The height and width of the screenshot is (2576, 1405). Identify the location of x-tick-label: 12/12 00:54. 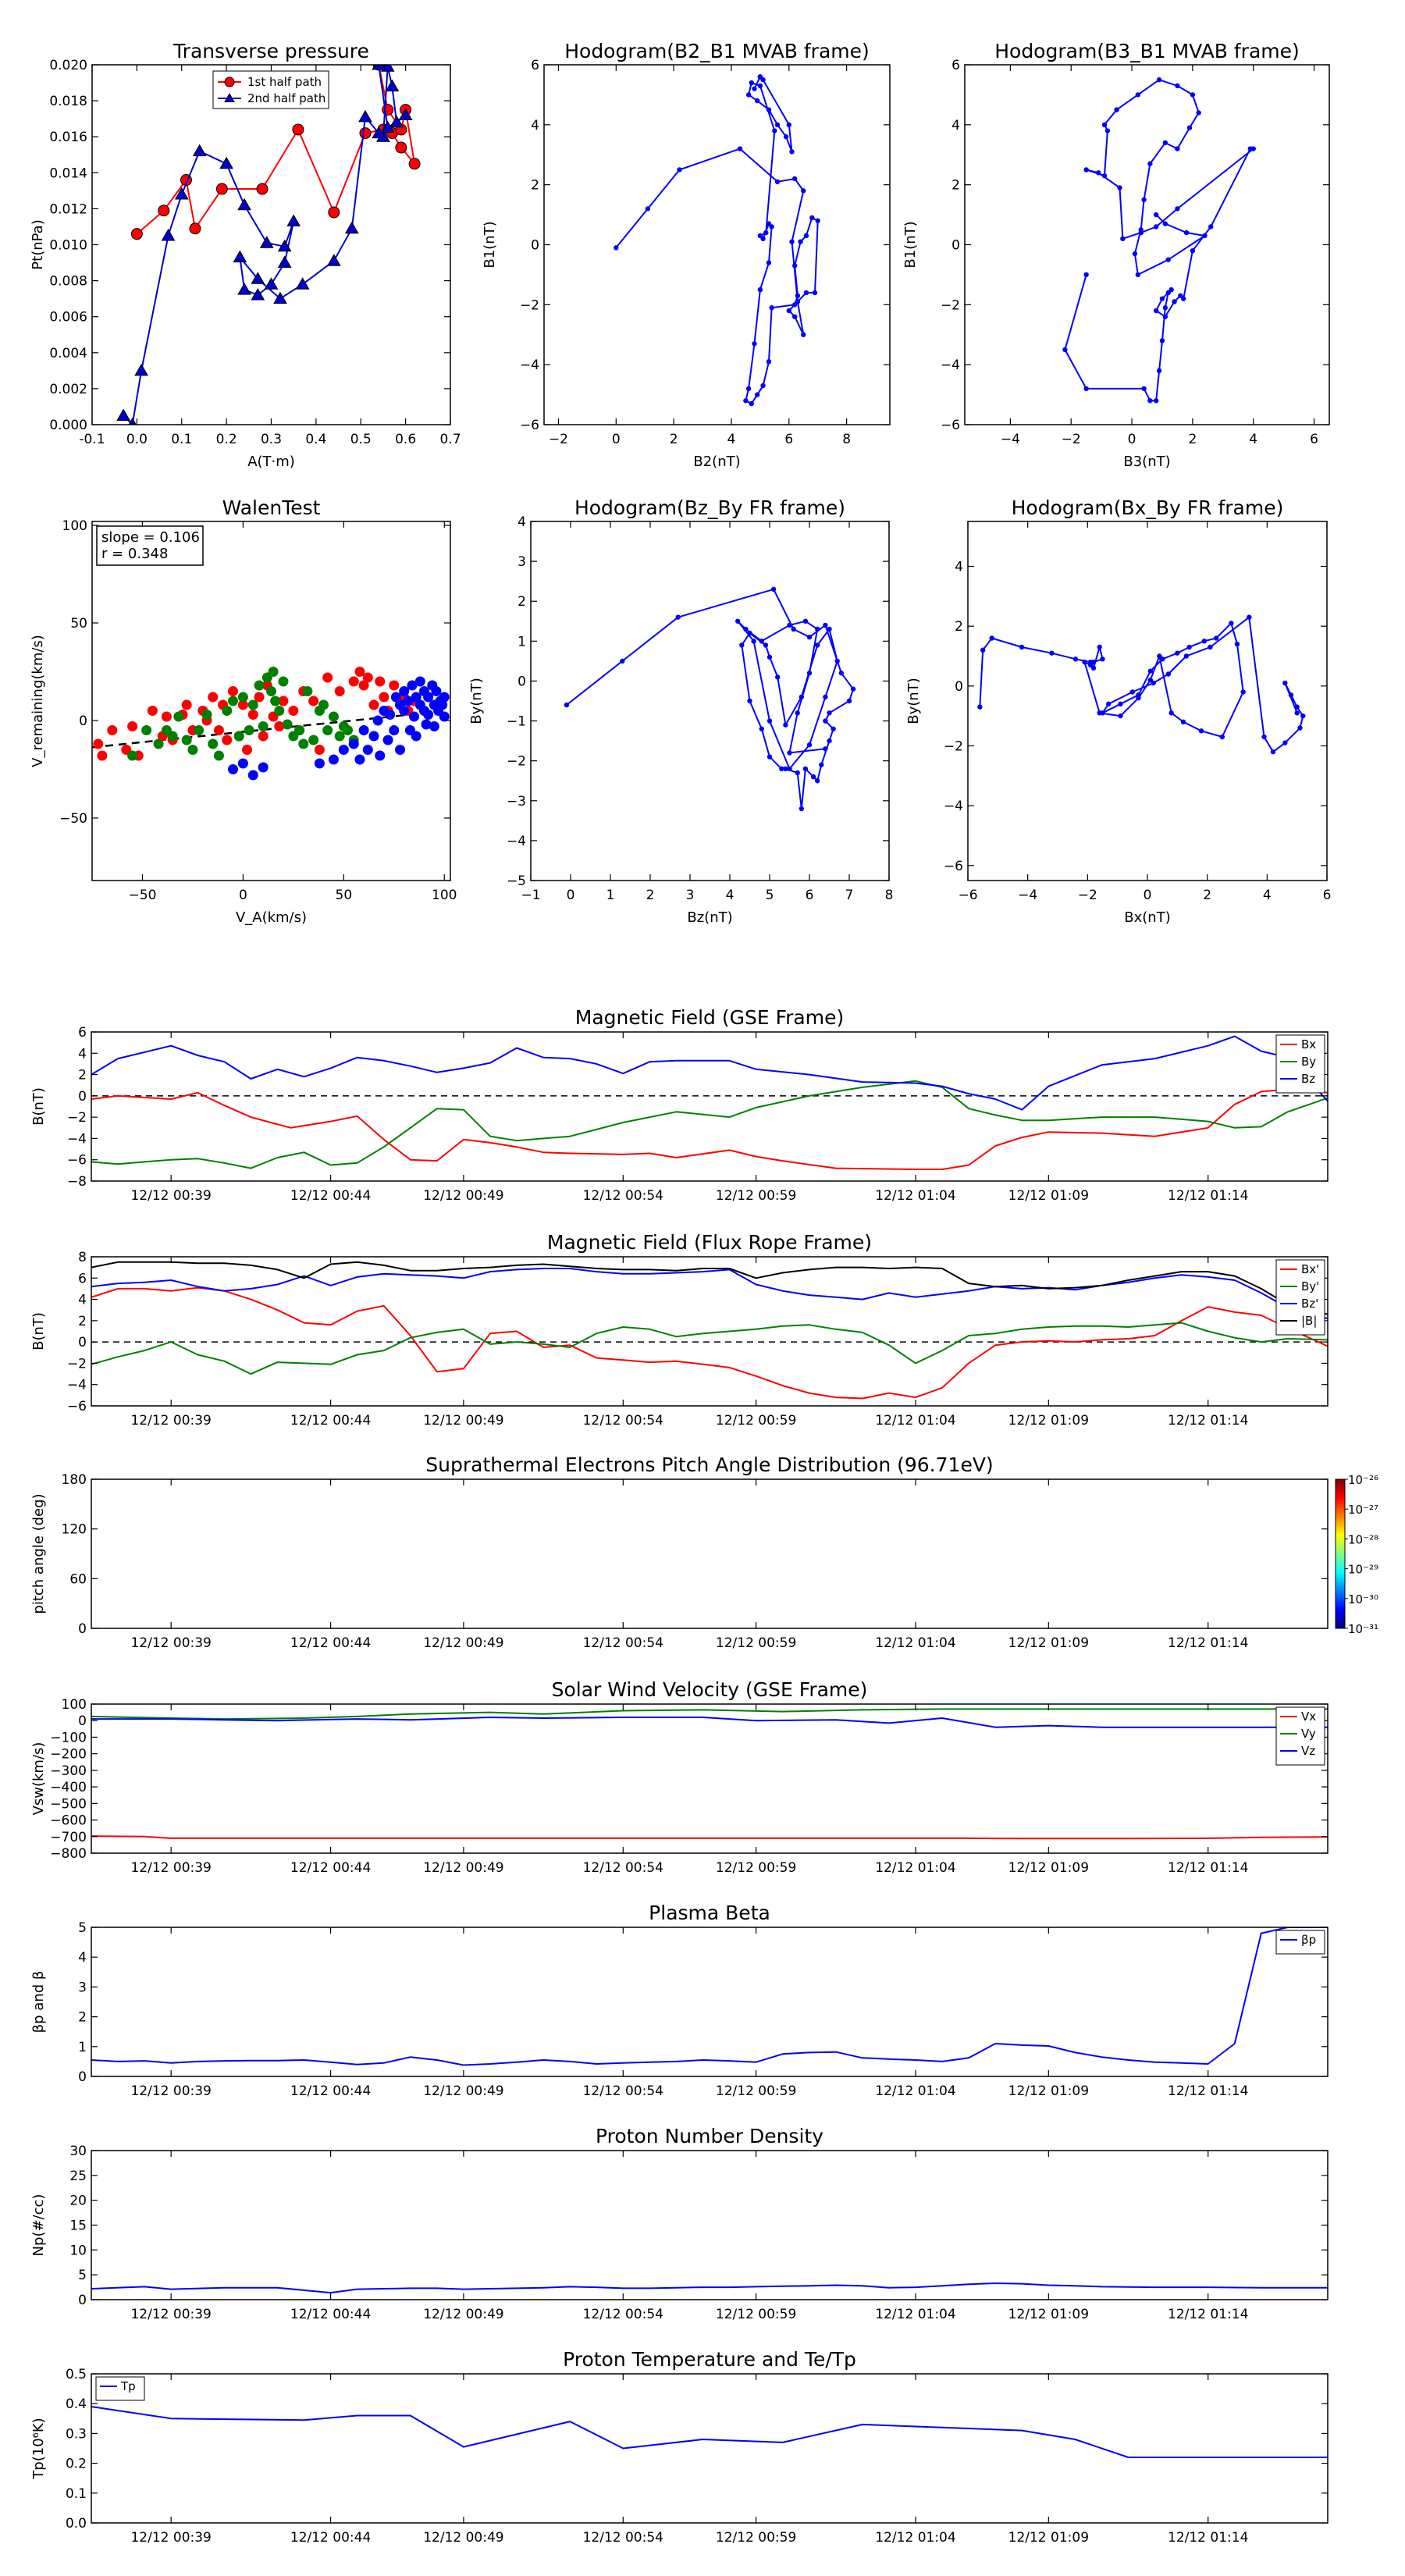
(623, 1421).